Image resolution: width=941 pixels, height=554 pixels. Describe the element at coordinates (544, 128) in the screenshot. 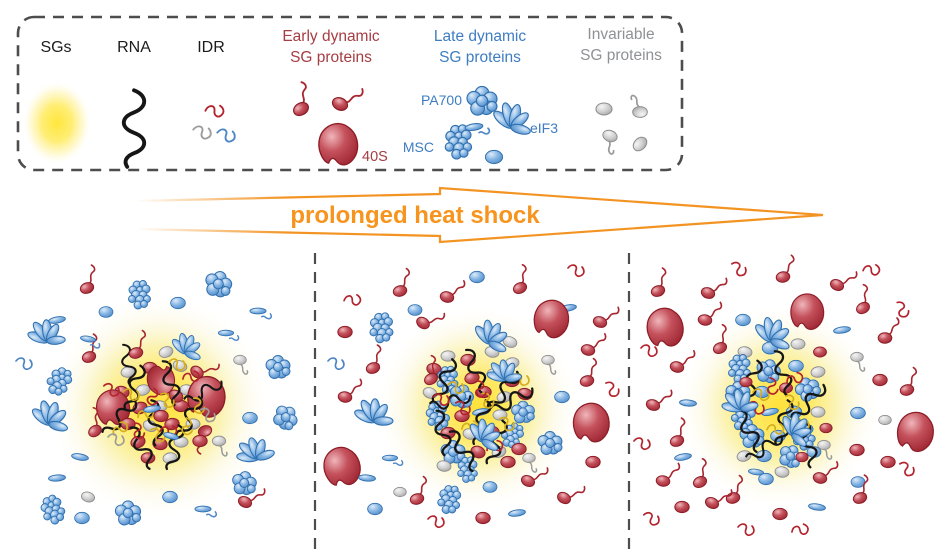

I see `legend-eif3-tag: eIF3` at that location.